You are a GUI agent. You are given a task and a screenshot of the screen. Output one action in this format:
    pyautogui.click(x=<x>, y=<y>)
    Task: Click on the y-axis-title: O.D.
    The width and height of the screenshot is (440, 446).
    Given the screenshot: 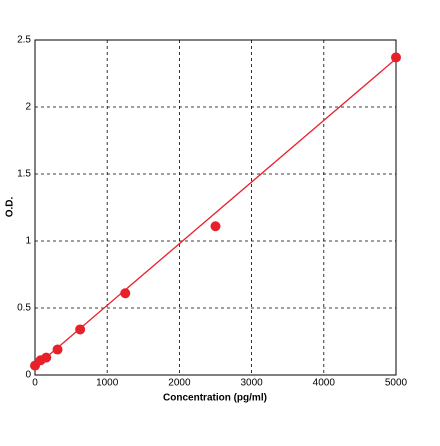 What is the action you would take?
    pyautogui.click(x=10, y=207)
    